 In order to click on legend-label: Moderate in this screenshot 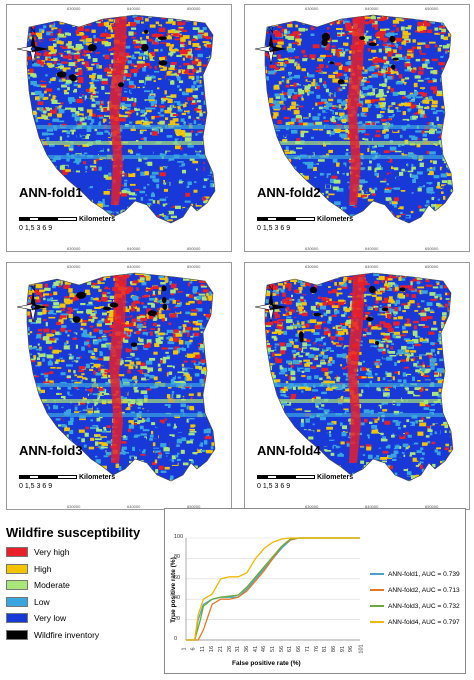, I will do `click(52, 585)`.